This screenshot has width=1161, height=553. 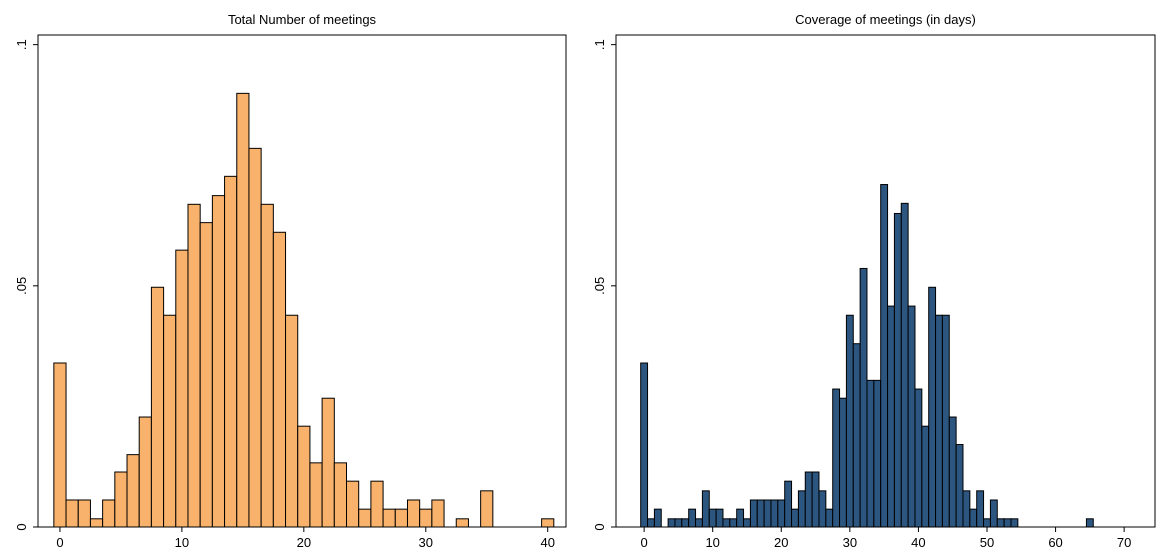 I want to click on x-tick-label: 60, so click(x=1055, y=542).